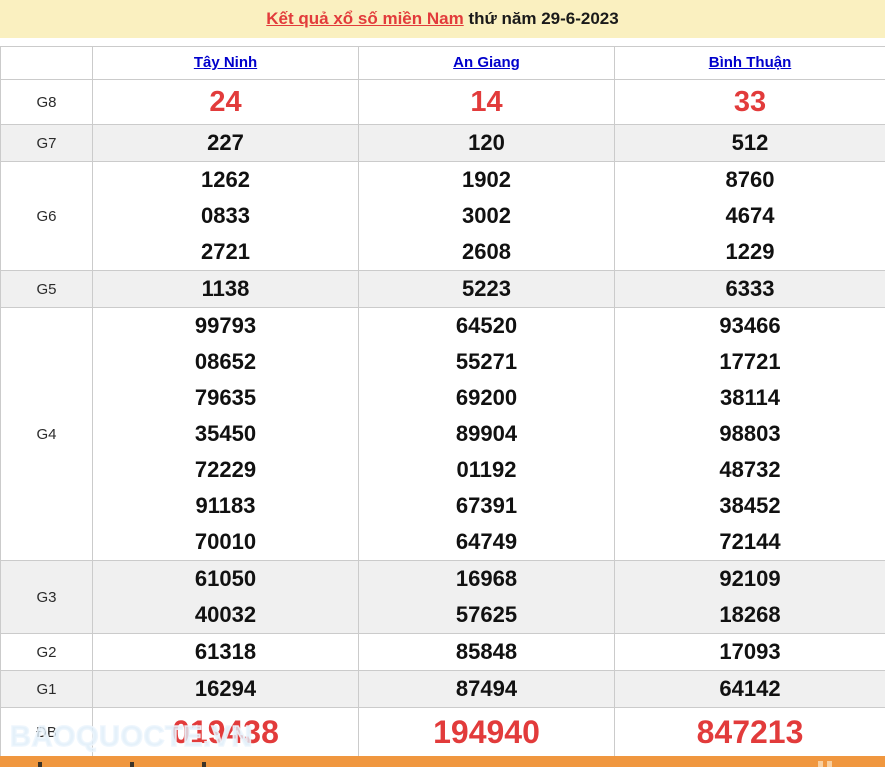 This screenshot has width=885, height=767. What do you see at coordinates (486, 597) in the screenshot?
I see `result-cell: 16968 57625` at bounding box center [486, 597].